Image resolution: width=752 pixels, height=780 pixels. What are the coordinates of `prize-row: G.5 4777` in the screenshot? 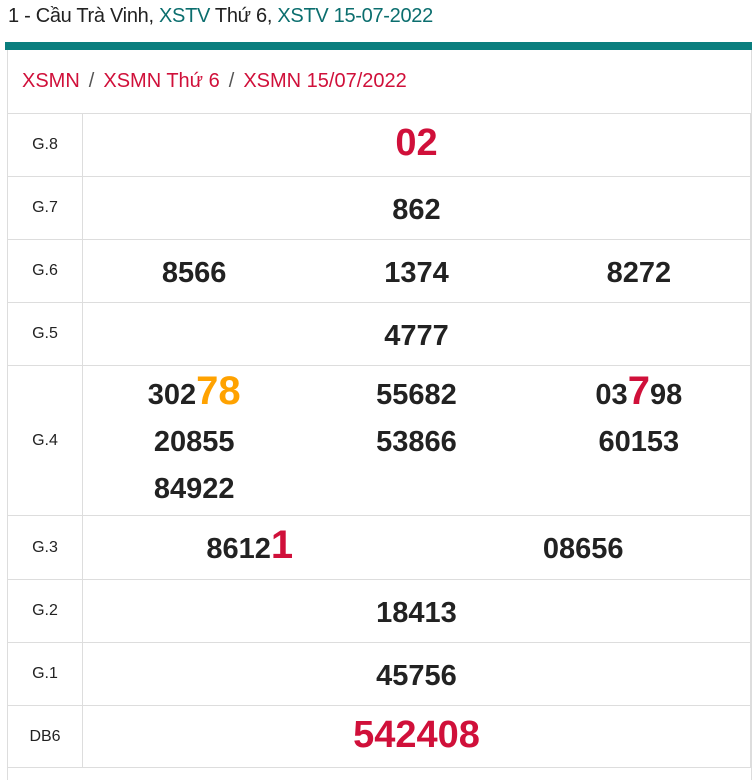 It's located at (379, 334).